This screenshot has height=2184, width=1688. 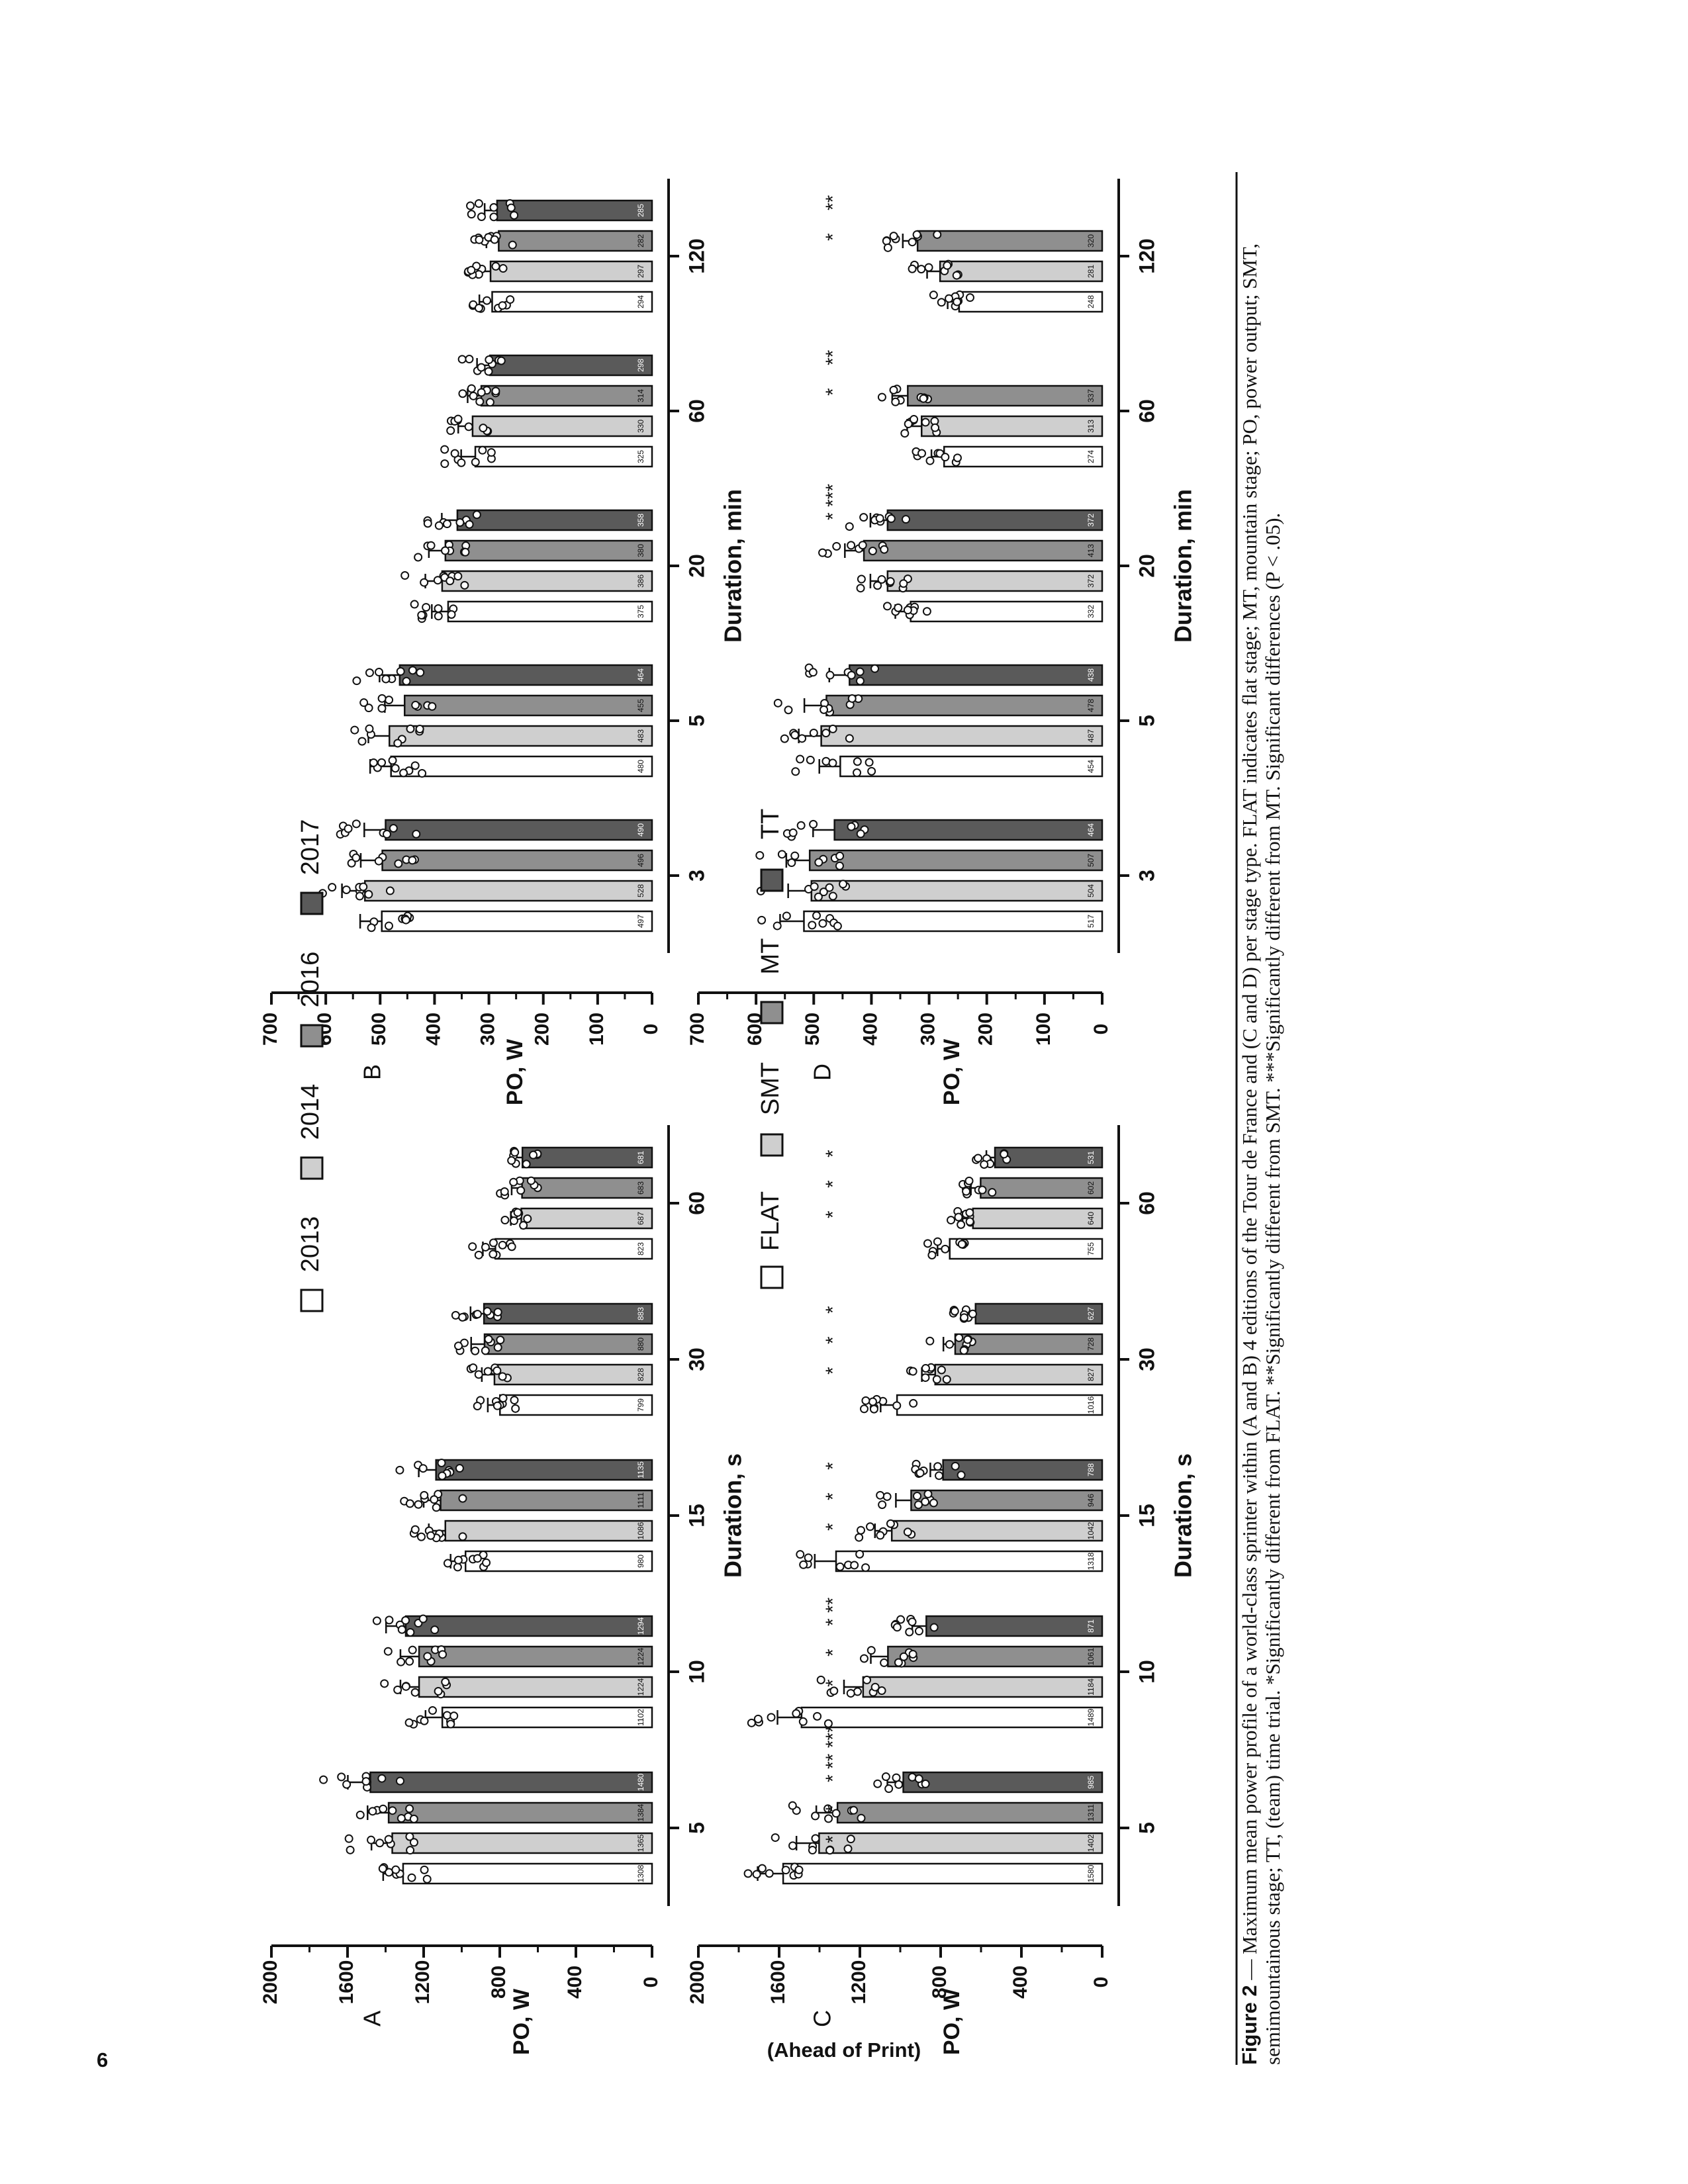 What do you see at coordinates (772, 1277) in the screenshot?
I see `stage-legend-swatch` at bounding box center [772, 1277].